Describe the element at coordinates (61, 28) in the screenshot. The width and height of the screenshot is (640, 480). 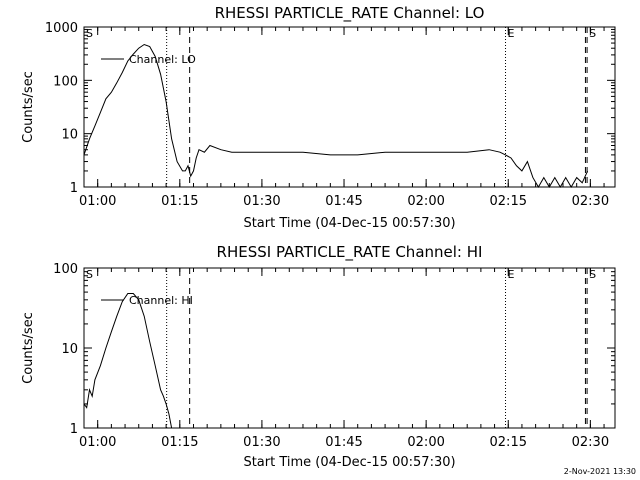
I see `y-tick-label: 1000` at that location.